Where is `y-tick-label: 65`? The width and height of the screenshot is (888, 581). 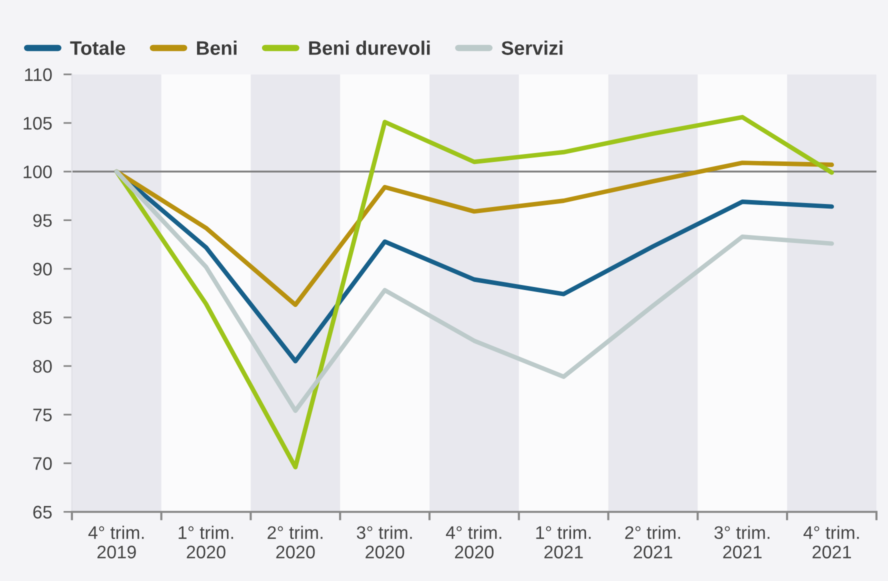 y-tick-label: 65 is located at coordinates (42, 512).